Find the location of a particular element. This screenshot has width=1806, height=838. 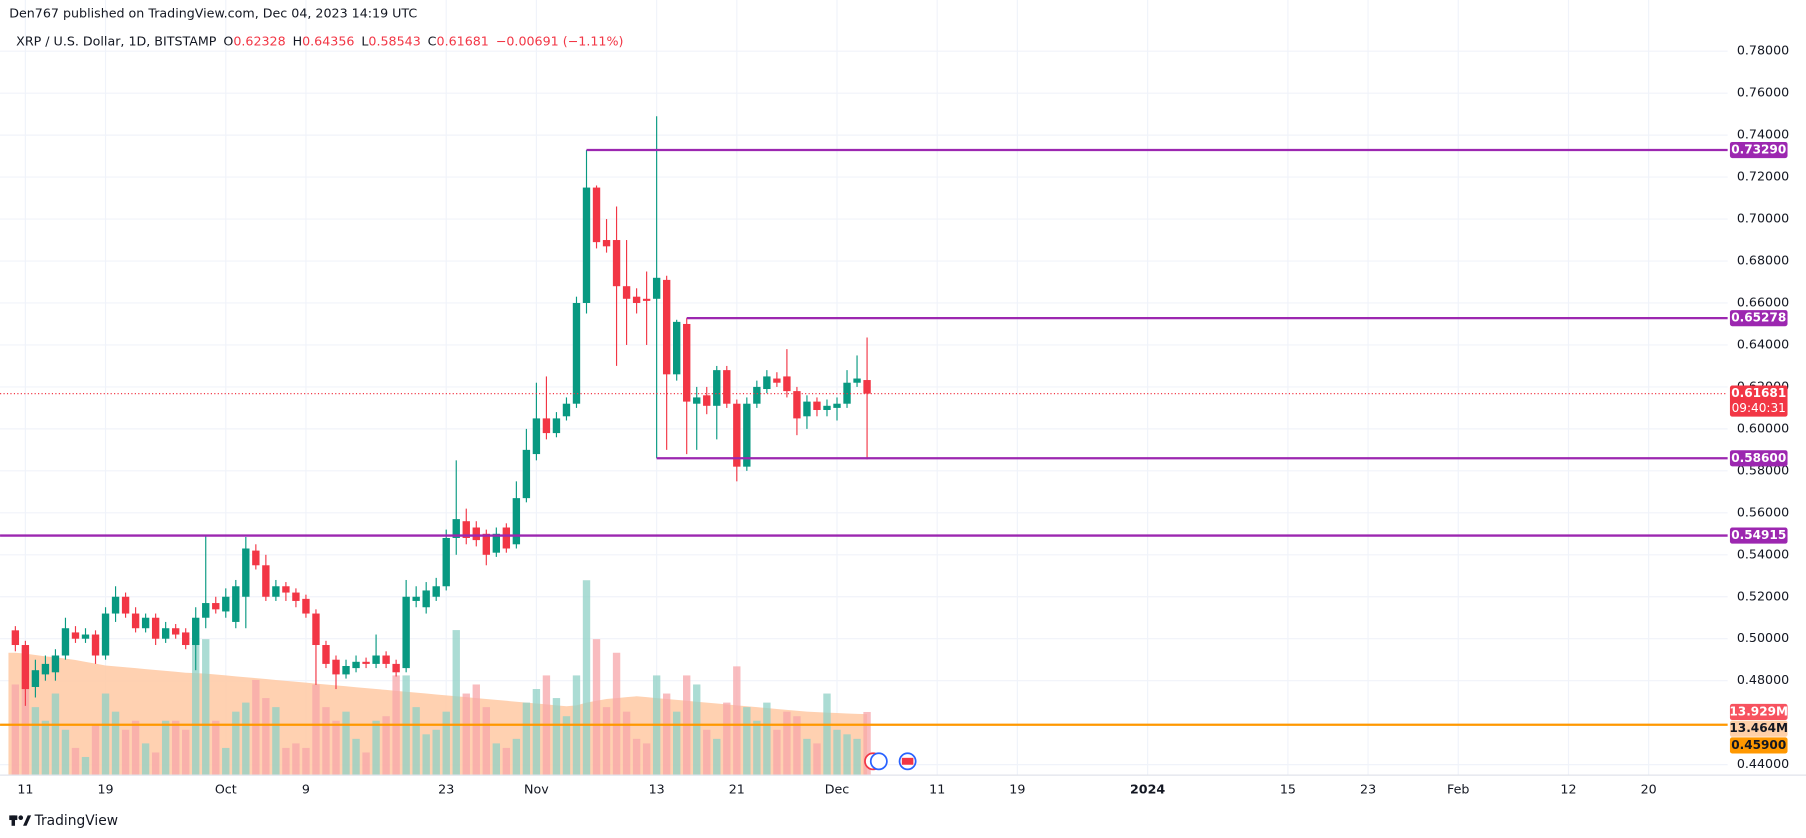

footer-logo is located at coordinates (20, 820).